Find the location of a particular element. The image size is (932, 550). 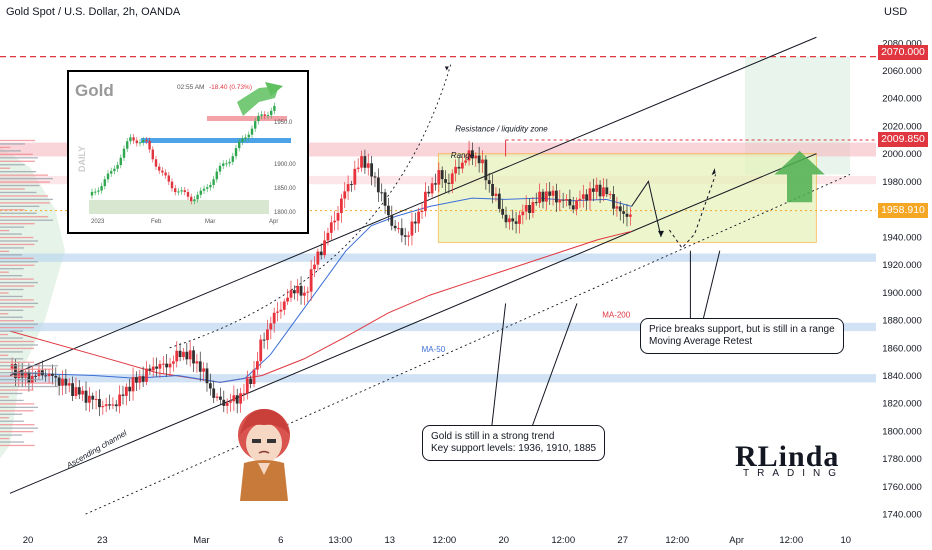

inset-arrow-head is located at coordinates (274, 89).